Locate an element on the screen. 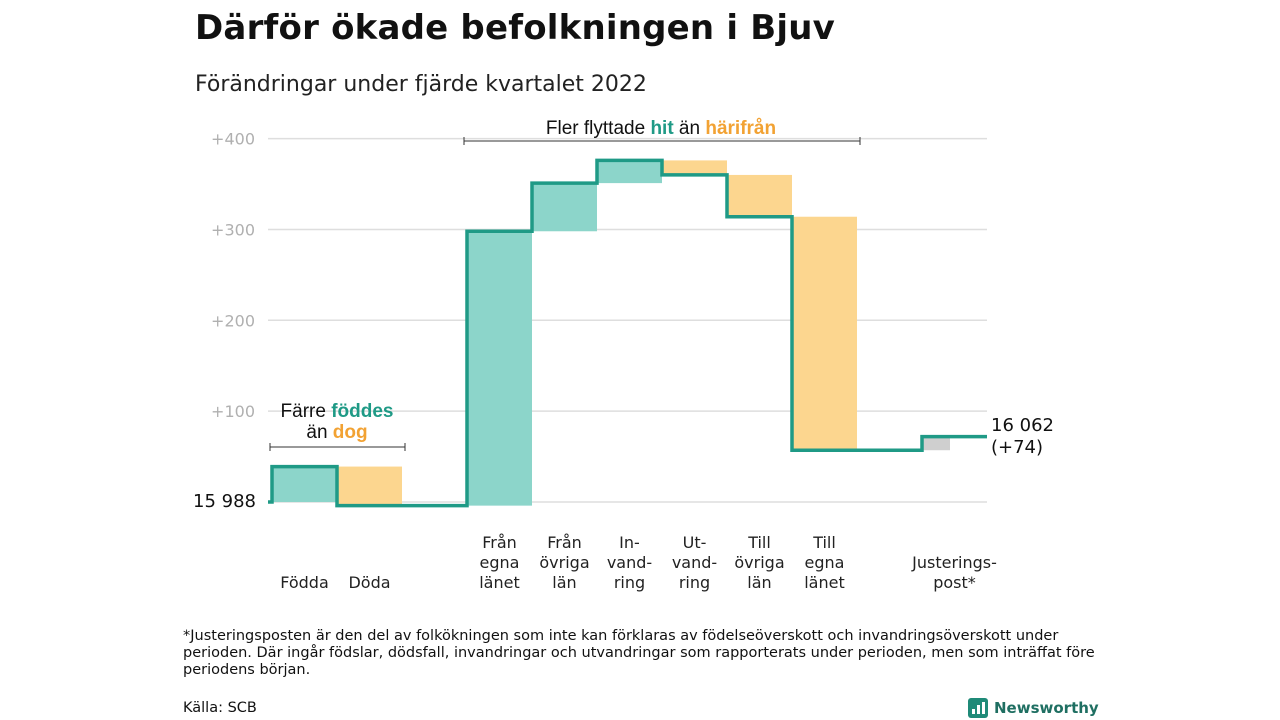 The image size is (1280, 720). bar-till-egna-lanet is located at coordinates (824, 333).